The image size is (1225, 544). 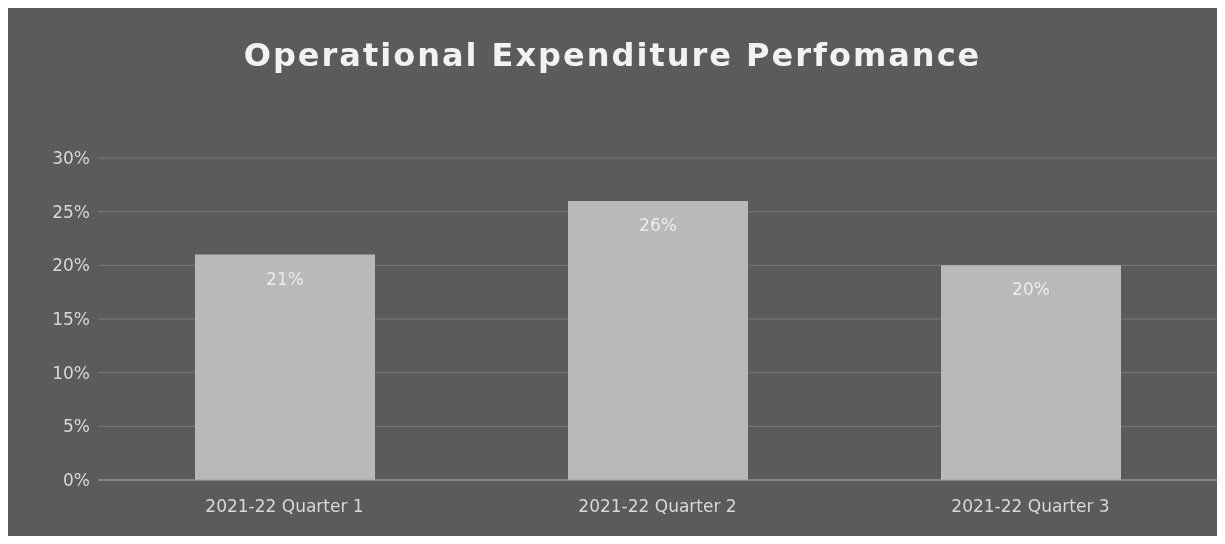 I want to click on y-tick-label: 20%, so click(x=71, y=265).